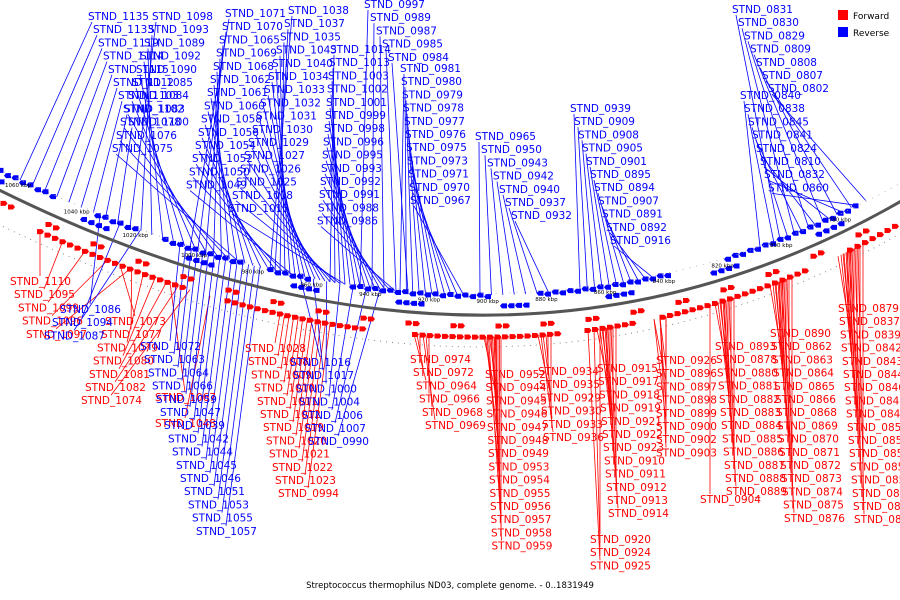  Describe the element at coordinates (131, 335) in the screenshot. I see `gene-label-forward: STND_1077` at that location.